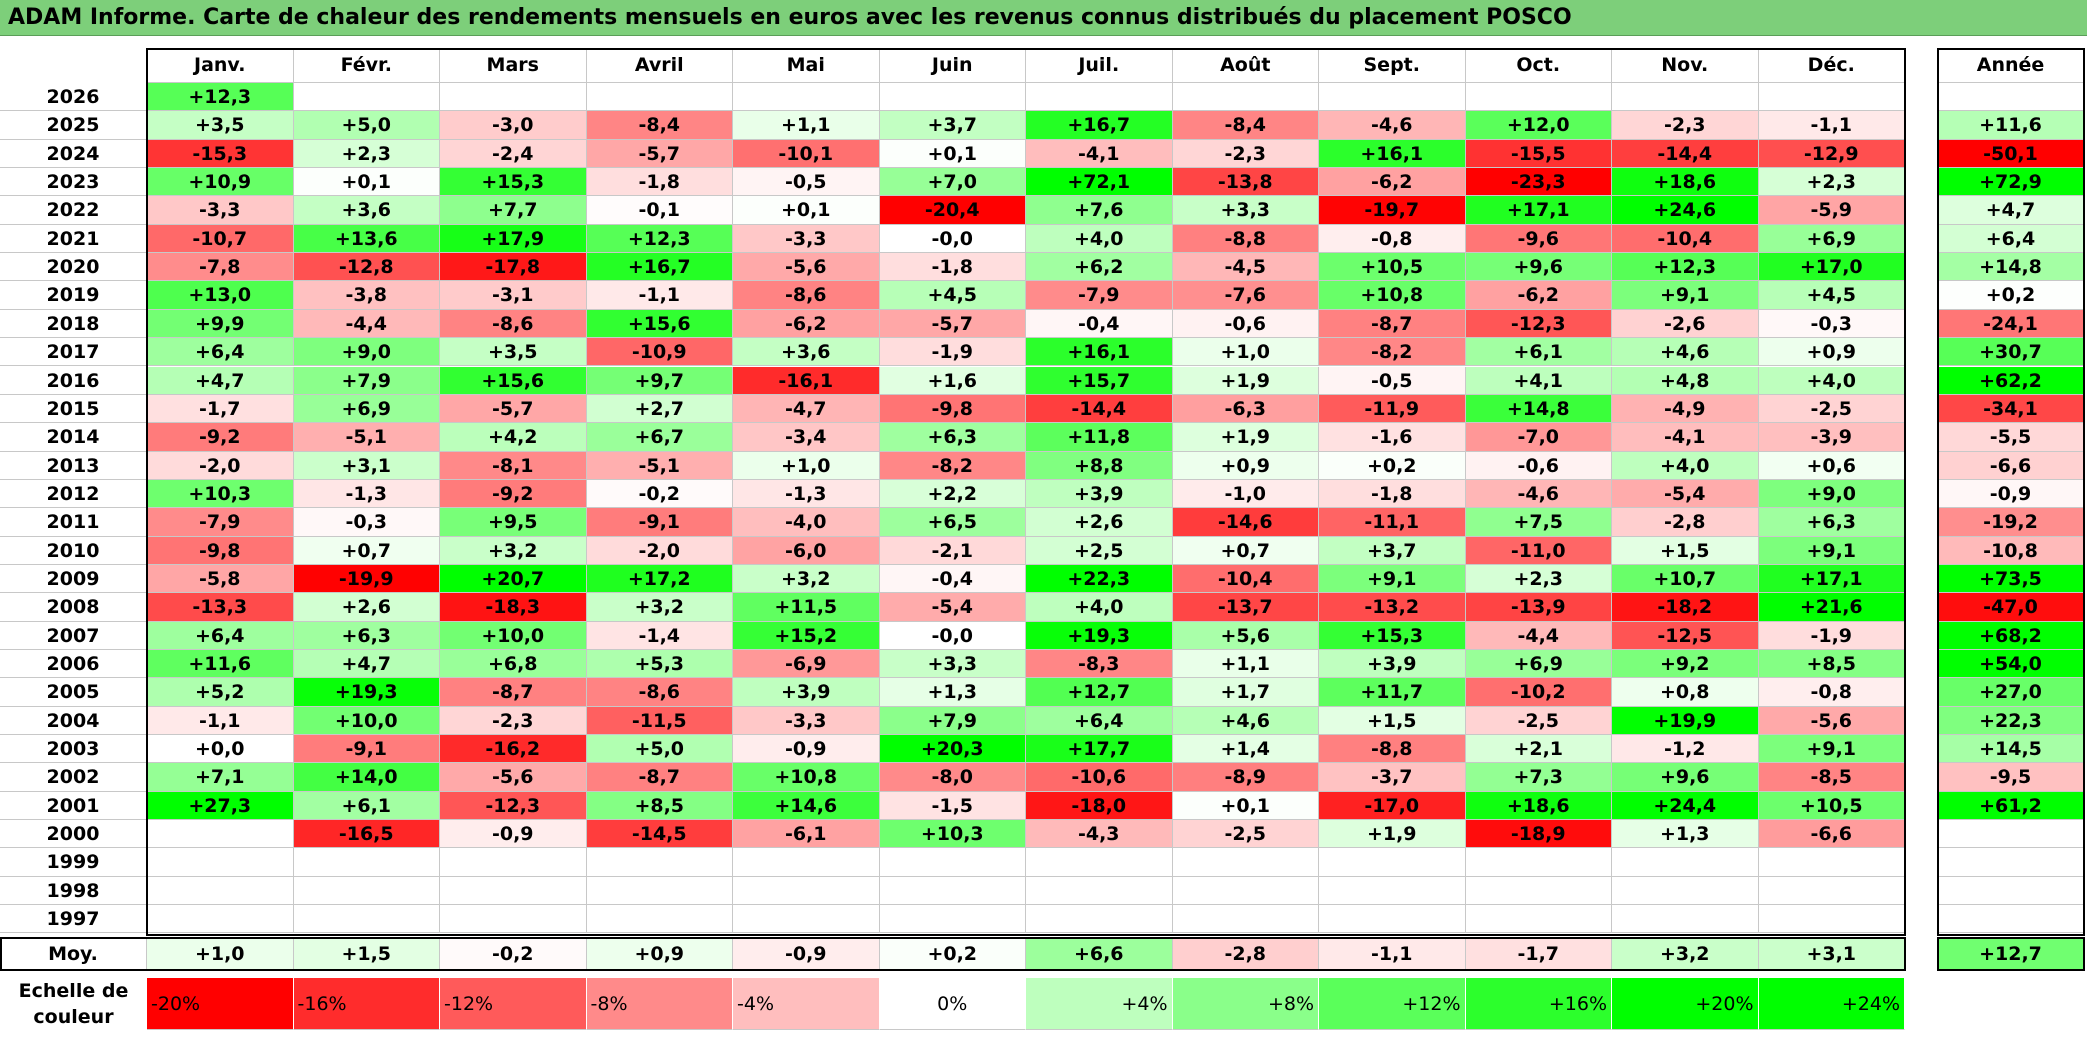  What do you see at coordinates (1245, 607) in the screenshot?
I see `heatmap-cell: -13,7` at bounding box center [1245, 607].